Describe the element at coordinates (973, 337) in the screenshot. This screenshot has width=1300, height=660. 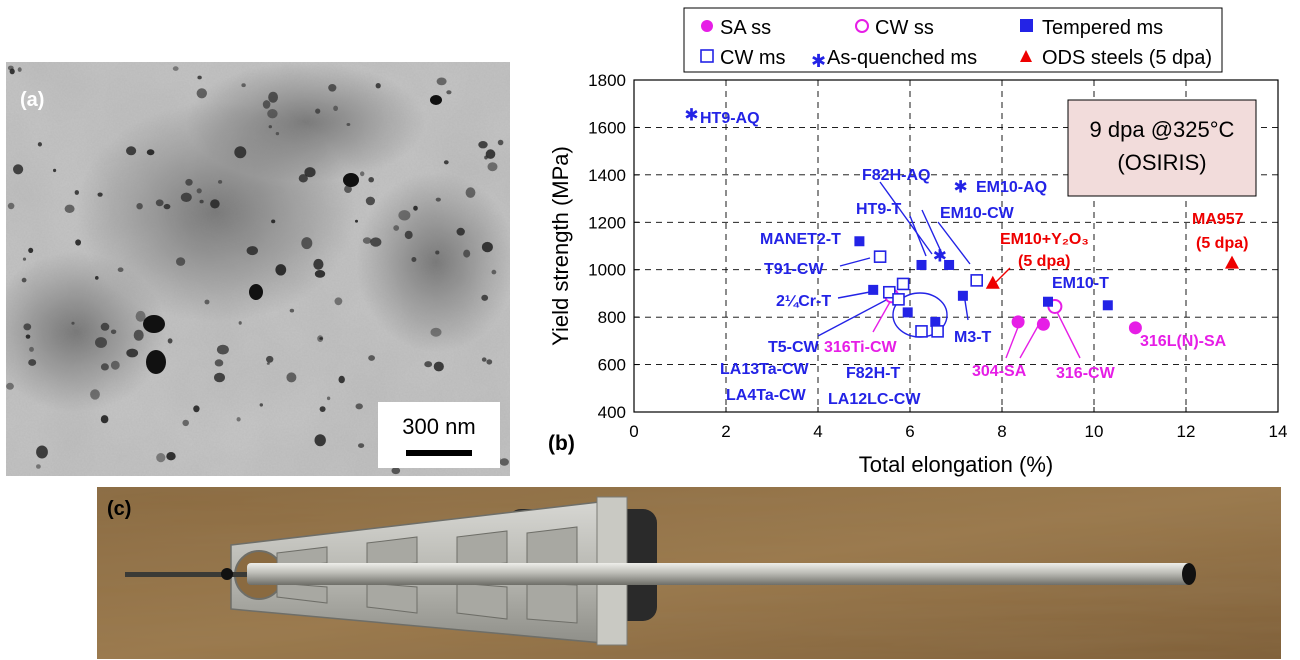
I see `point-label: M3-T` at that location.